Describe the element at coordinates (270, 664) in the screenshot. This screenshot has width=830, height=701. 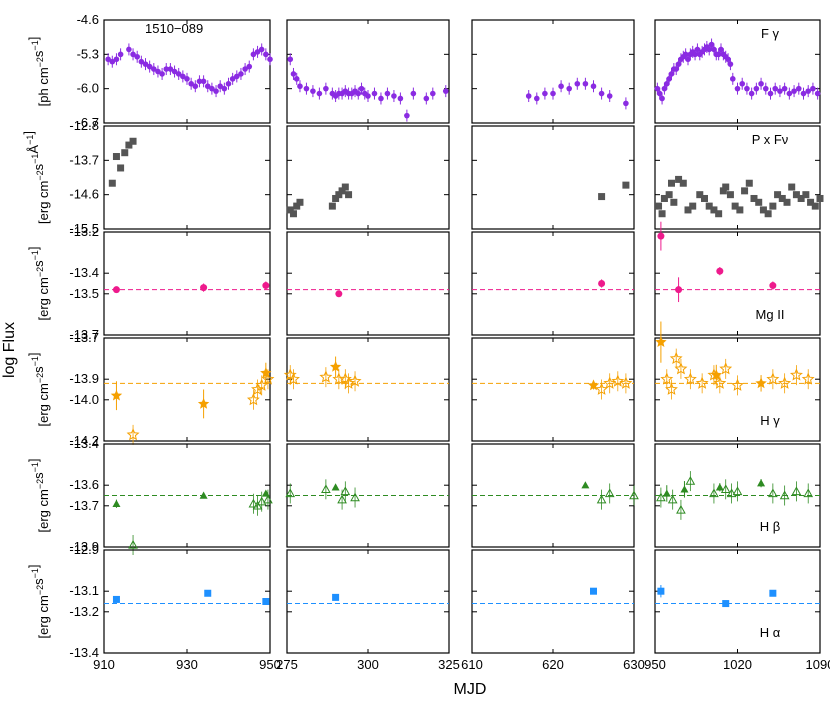
I see `x-tick-label: 950` at that location.